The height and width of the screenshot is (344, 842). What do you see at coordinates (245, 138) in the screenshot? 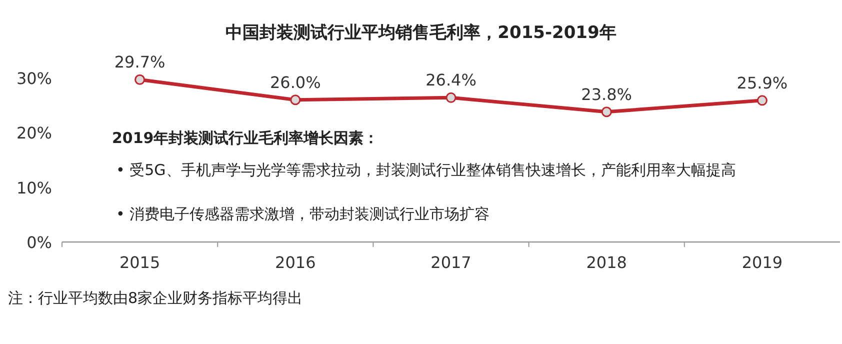
I see `annotation: 2019年封装测试行业毛利率增长因素：` at bounding box center [245, 138].